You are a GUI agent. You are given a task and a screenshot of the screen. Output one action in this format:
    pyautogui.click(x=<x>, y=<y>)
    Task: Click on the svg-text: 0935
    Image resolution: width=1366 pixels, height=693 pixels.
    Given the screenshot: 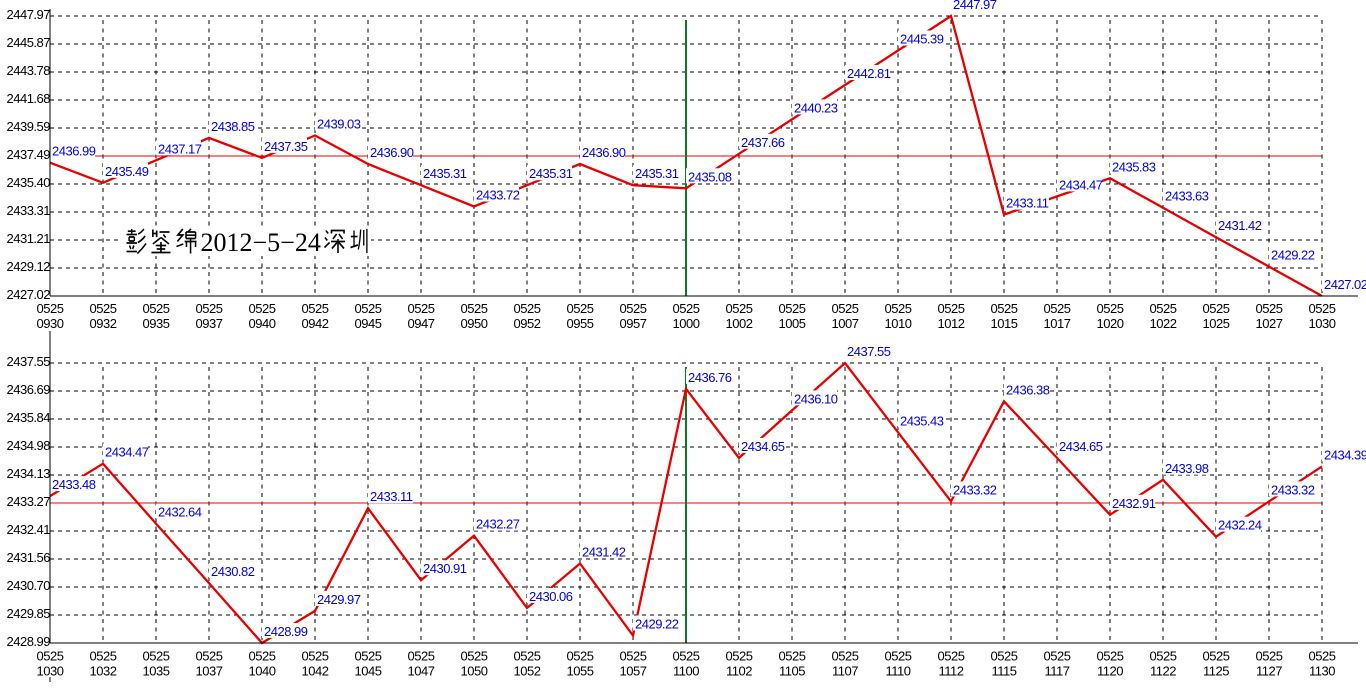 What is the action you would take?
    pyautogui.click(x=156, y=323)
    